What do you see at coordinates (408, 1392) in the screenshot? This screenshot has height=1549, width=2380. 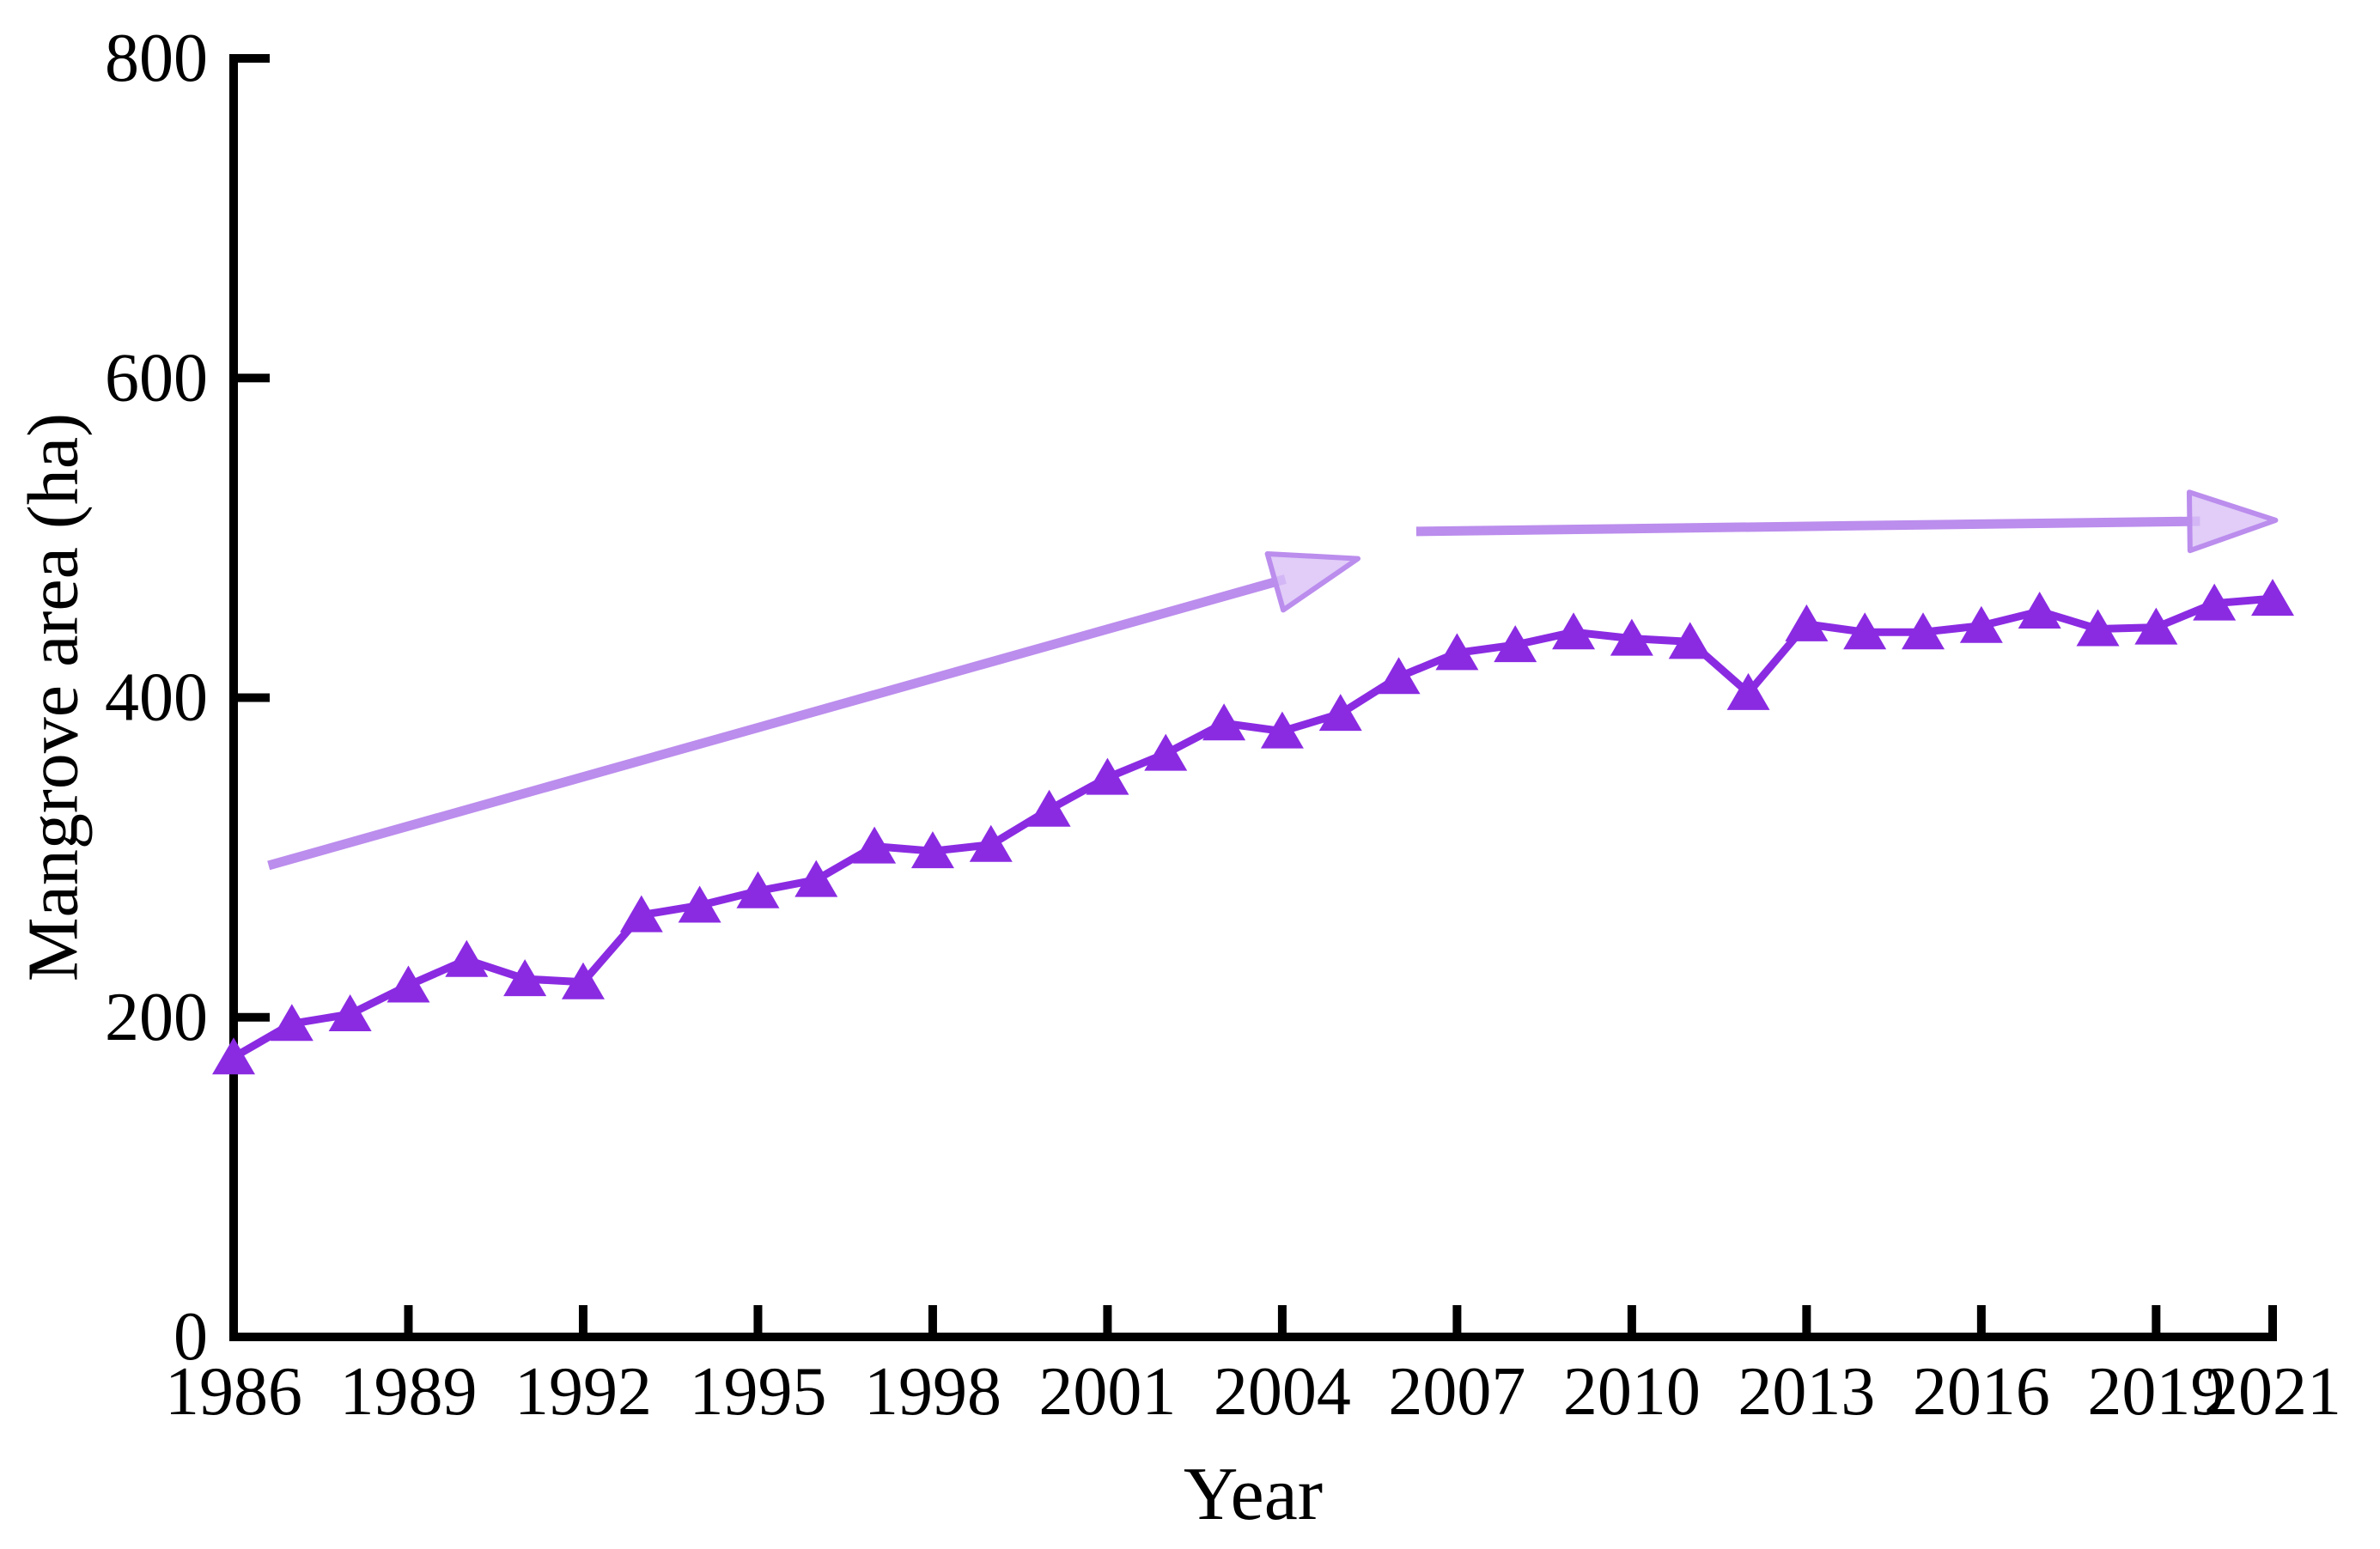 I see `x-tick-label: 1989` at bounding box center [408, 1392].